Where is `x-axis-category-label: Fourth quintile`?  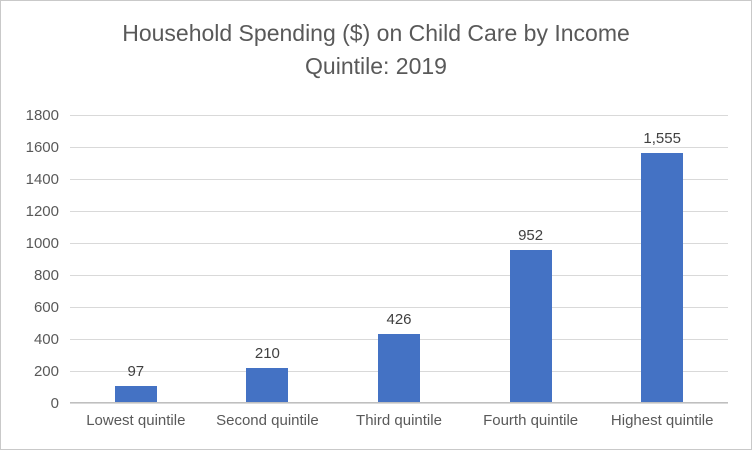 x-axis-category-label: Fourth quintile is located at coordinates (531, 420).